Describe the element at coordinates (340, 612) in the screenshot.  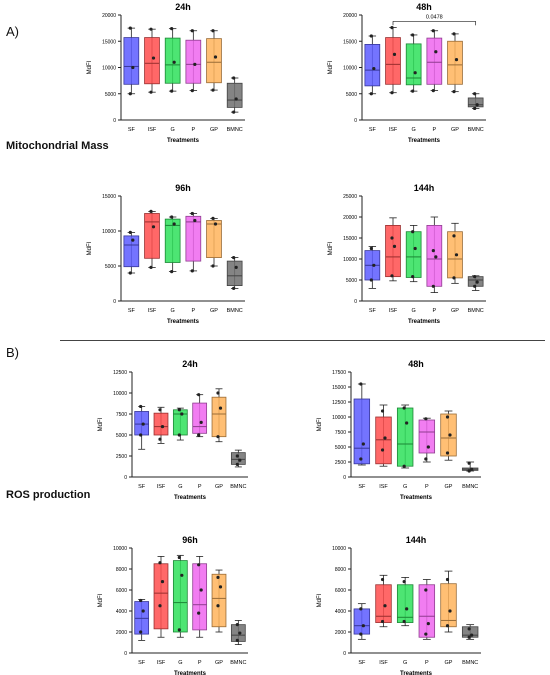
I see `y-tick-label: 4000` at that location.